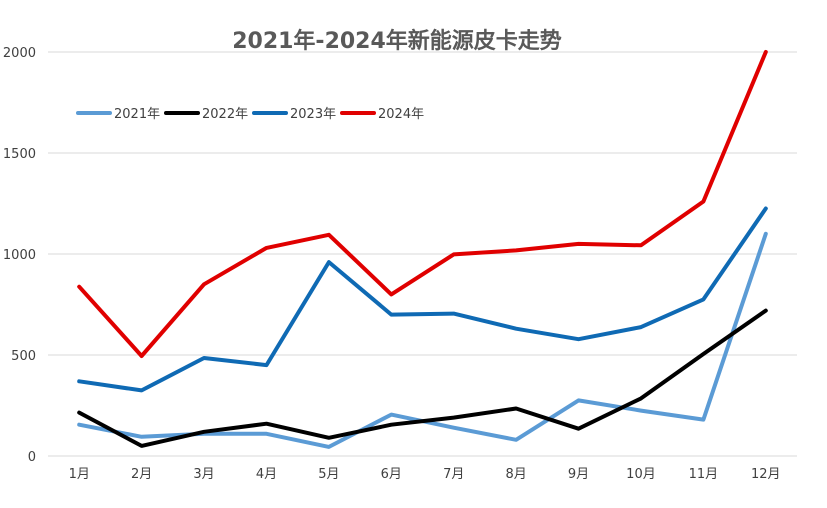 Image resolution: width=827 pixels, height=508 pixels. I want to click on x-tick-label: 12月, so click(766, 474).